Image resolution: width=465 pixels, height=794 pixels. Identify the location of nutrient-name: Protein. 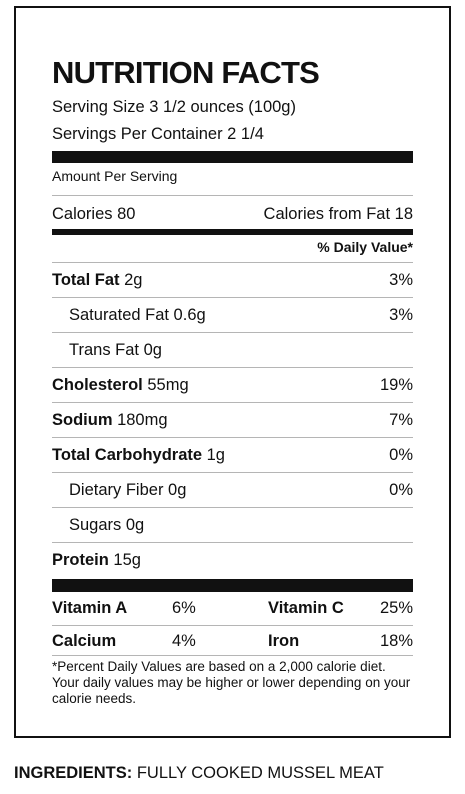
(80, 559).